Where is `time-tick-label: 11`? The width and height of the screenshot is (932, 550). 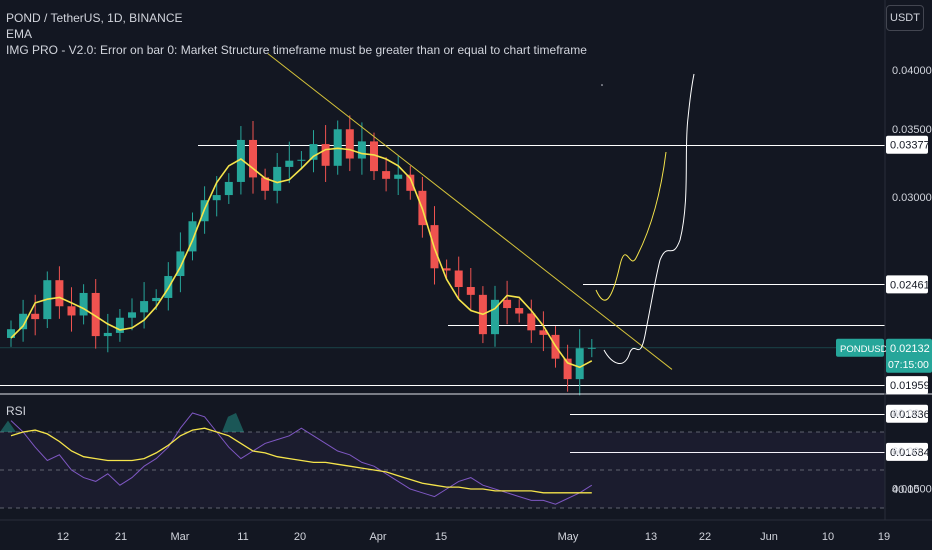 time-tick-label: 11 is located at coordinates (242, 537).